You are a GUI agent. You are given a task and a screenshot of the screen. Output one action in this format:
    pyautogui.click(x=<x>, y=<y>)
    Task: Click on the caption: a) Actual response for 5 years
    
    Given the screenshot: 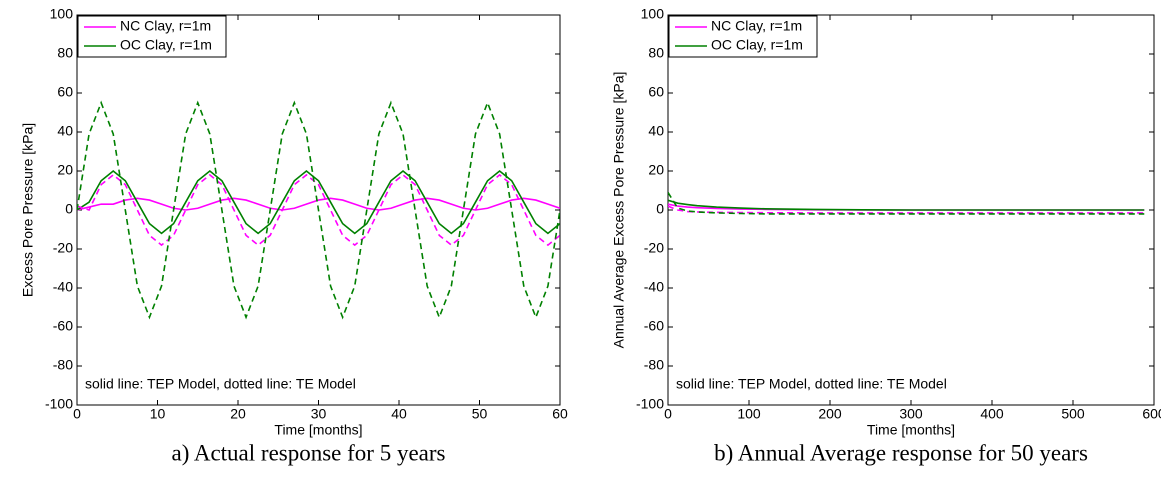 What is the action you would take?
    pyautogui.click(x=309, y=452)
    